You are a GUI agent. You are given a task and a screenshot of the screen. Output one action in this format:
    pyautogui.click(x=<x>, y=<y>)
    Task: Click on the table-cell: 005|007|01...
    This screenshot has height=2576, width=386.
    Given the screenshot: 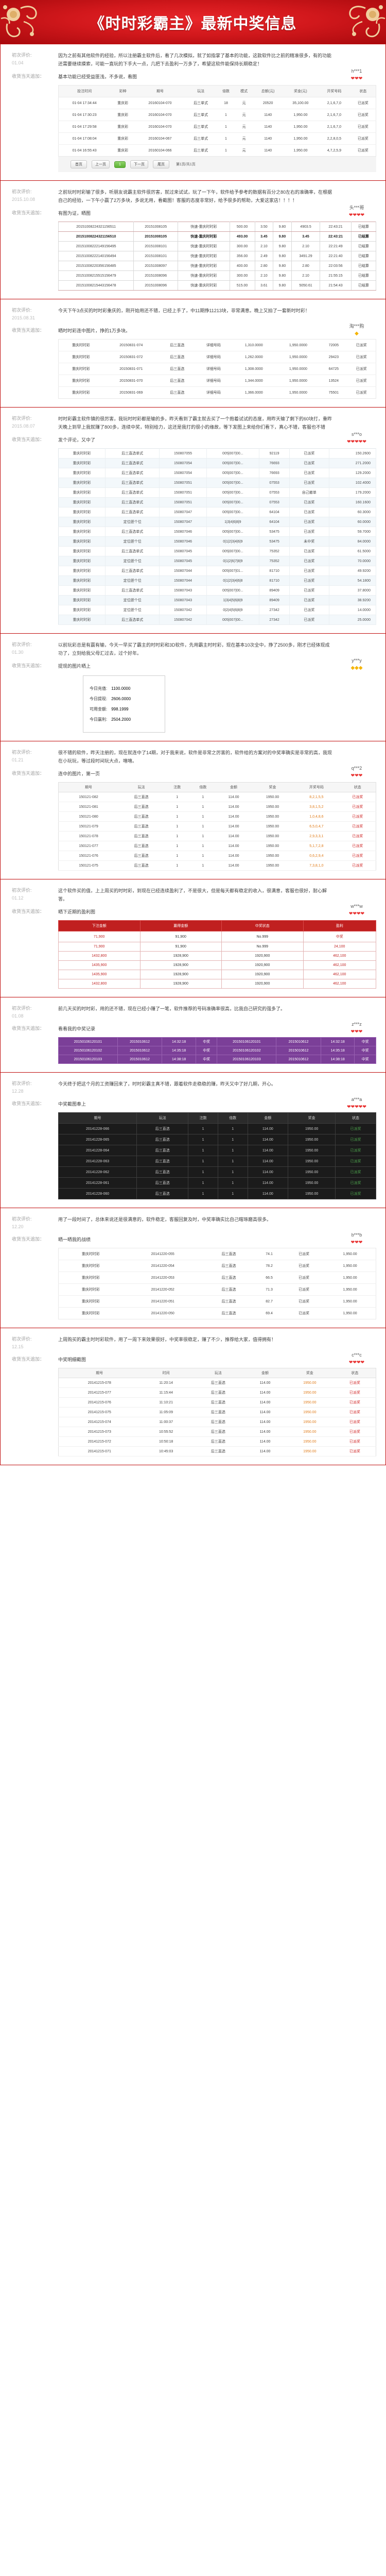 What is the action you would take?
    pyautogui.click(x=233, y=571)
    